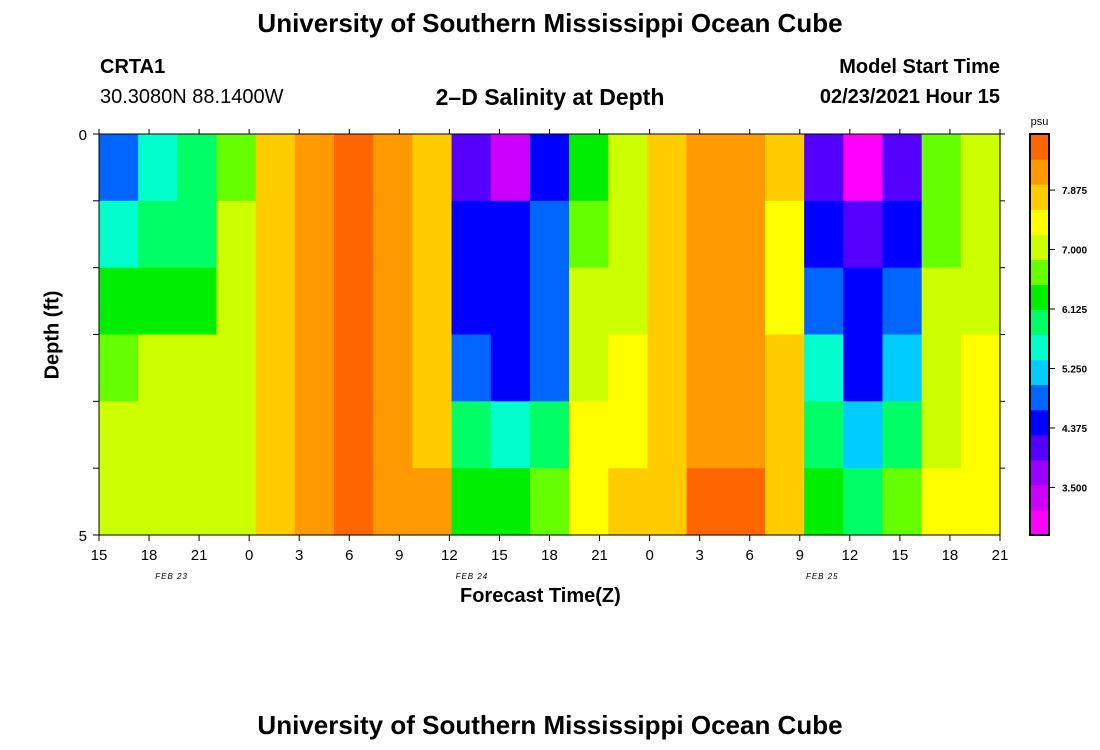  What do you see at coordinates (299, 555) in the screenshot?
I see `x-tick-label: 3` at bounding box center [299, 555].